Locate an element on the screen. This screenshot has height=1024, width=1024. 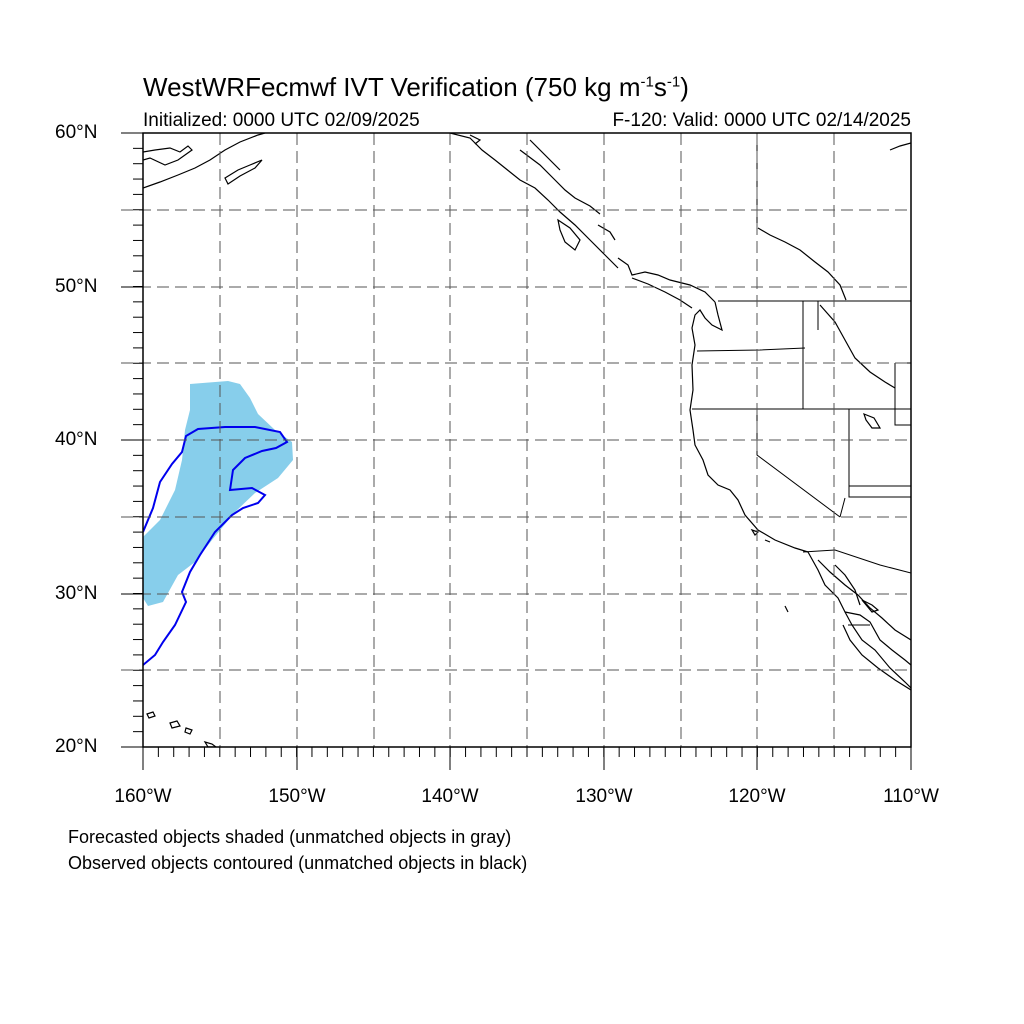
political-borders is located at coordinates (801, 379).